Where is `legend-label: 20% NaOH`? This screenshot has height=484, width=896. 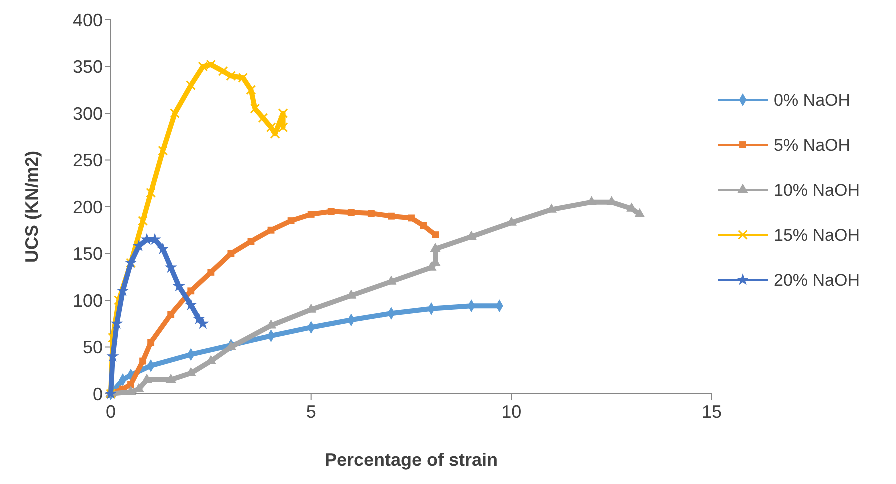
legend-label: 20% NaOH is located at coordinates (817, 280).